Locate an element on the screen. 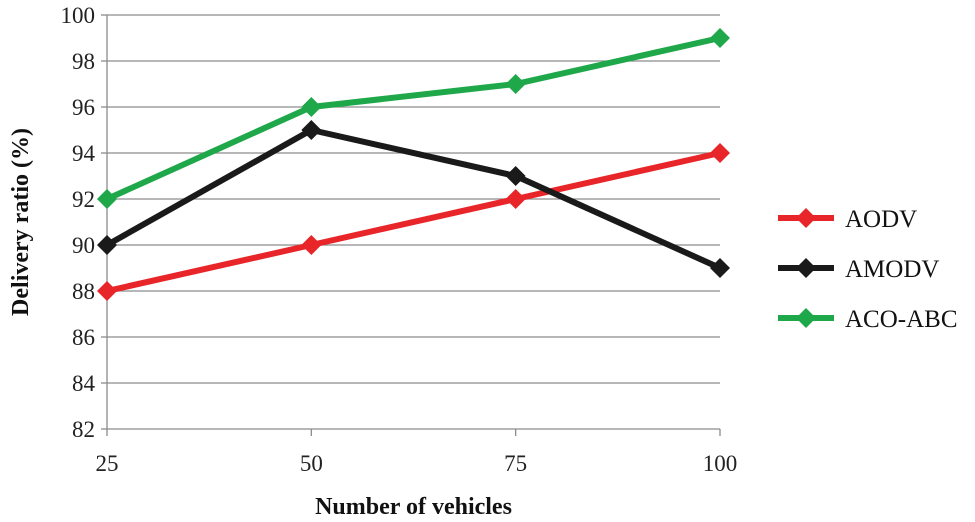 Image resolution: width=975 pixels, height=522 pixels. legend-label: AMODV is located at coordinates (892, 269).